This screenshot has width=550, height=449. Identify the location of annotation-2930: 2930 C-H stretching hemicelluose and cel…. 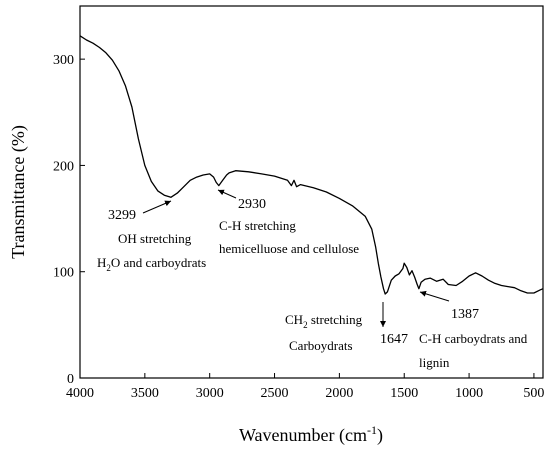
(288, 222).